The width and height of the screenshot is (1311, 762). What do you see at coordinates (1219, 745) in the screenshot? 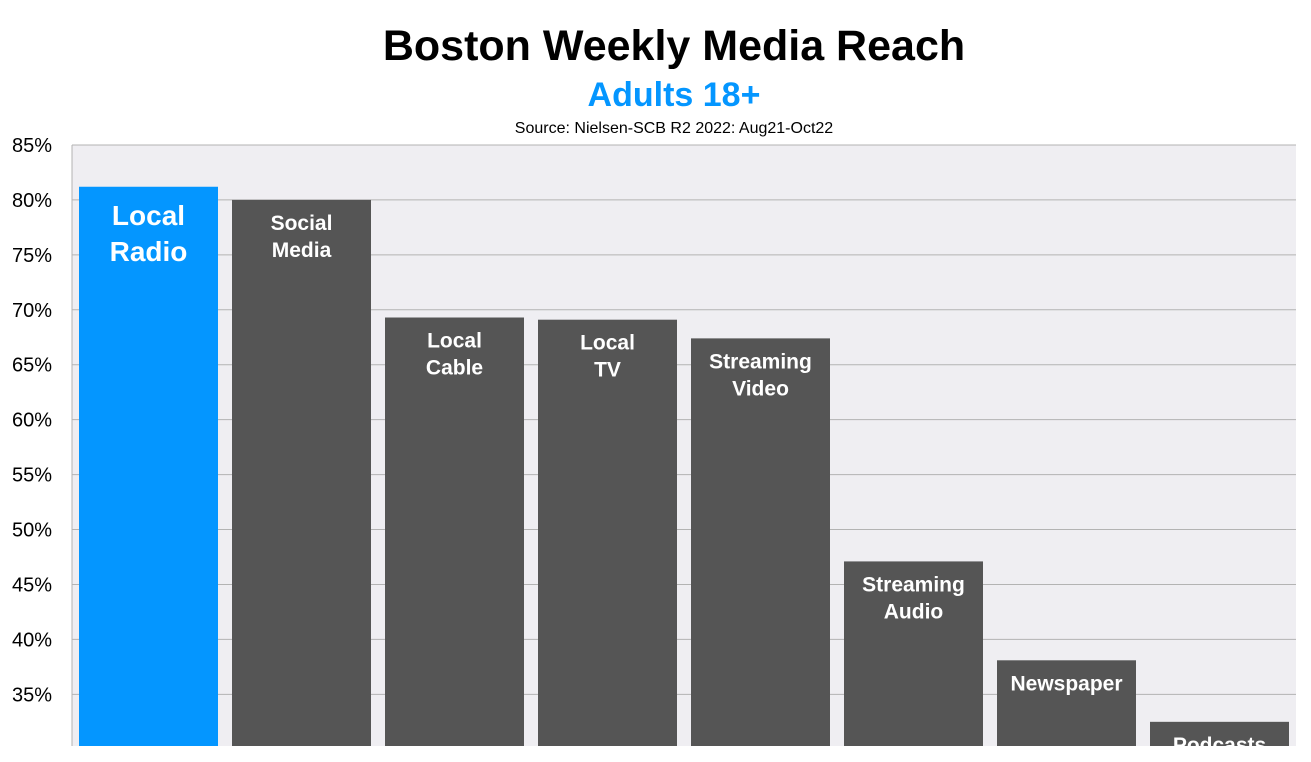
I see `bar-label: Podcasts` at bounding box center [1219, 745].